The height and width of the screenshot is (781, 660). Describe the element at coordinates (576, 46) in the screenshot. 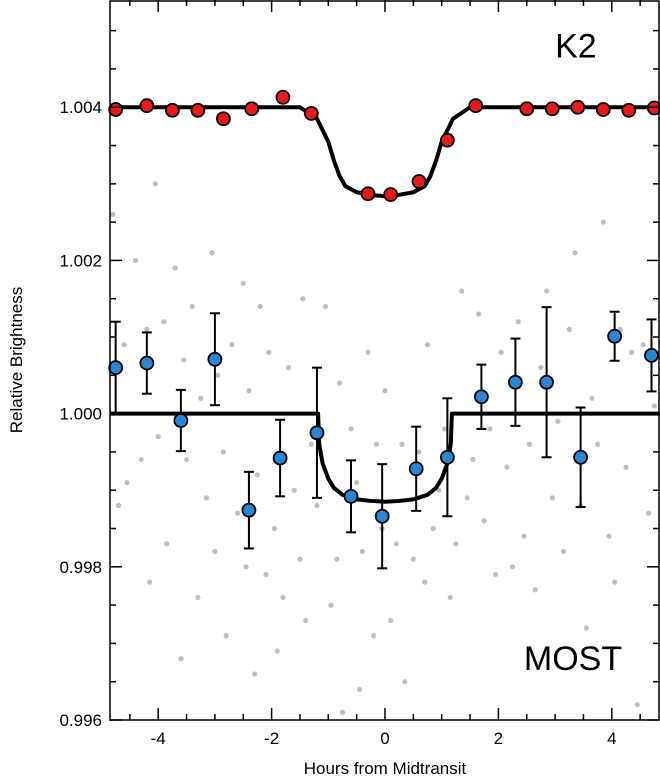

I see `k2-series-label: K2` at that location.